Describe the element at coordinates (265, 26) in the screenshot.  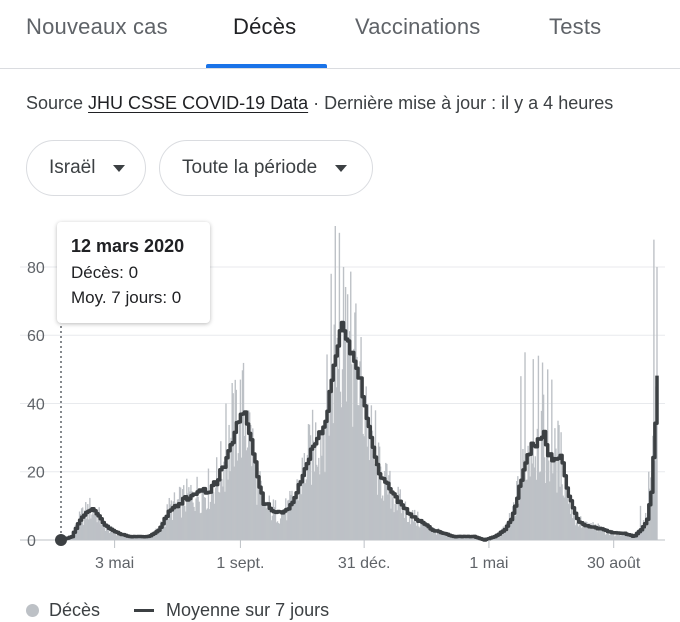
I see `tab-deaths: Décès` at that location.